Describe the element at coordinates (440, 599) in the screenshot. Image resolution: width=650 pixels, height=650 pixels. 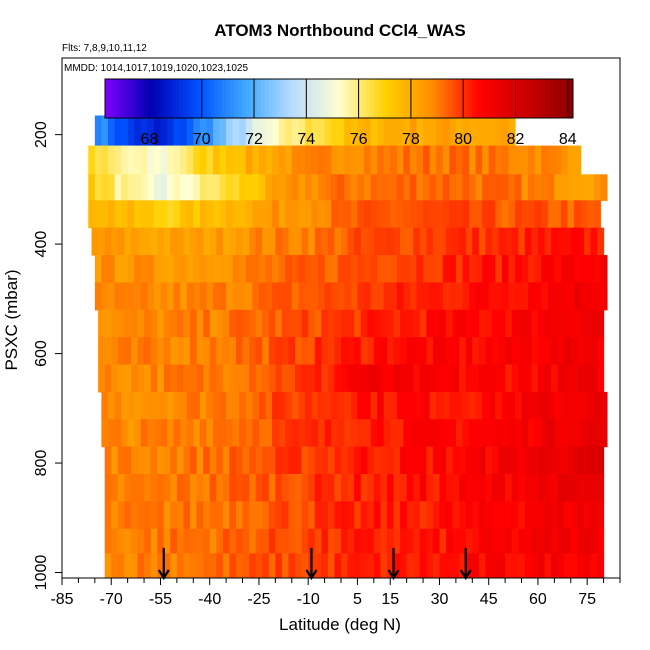
I see `x-tick-label: 30` at that location.